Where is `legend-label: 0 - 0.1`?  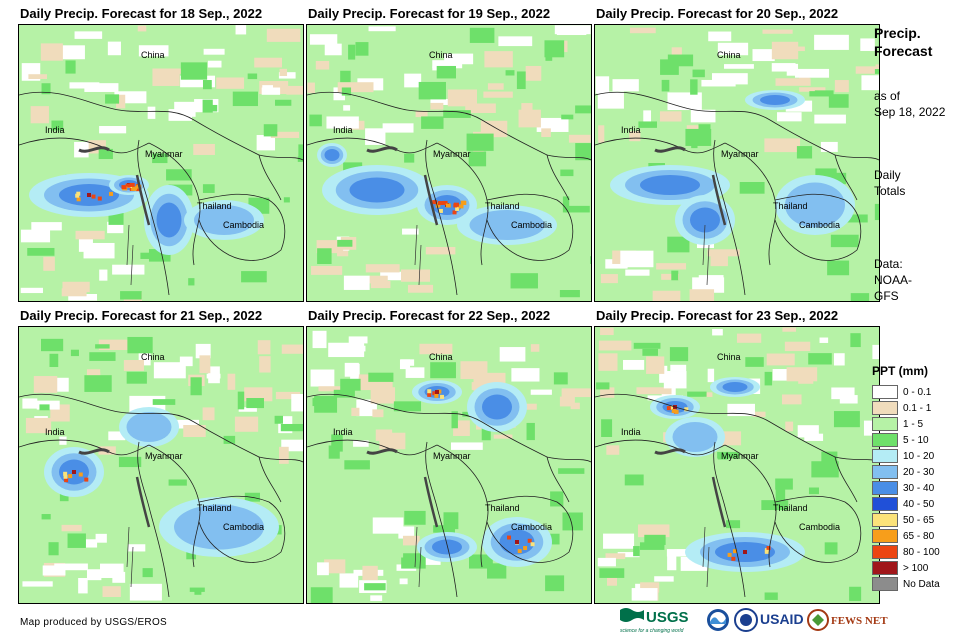 legend-label: 0 - 0.1 is located at coordinates (917, 392).